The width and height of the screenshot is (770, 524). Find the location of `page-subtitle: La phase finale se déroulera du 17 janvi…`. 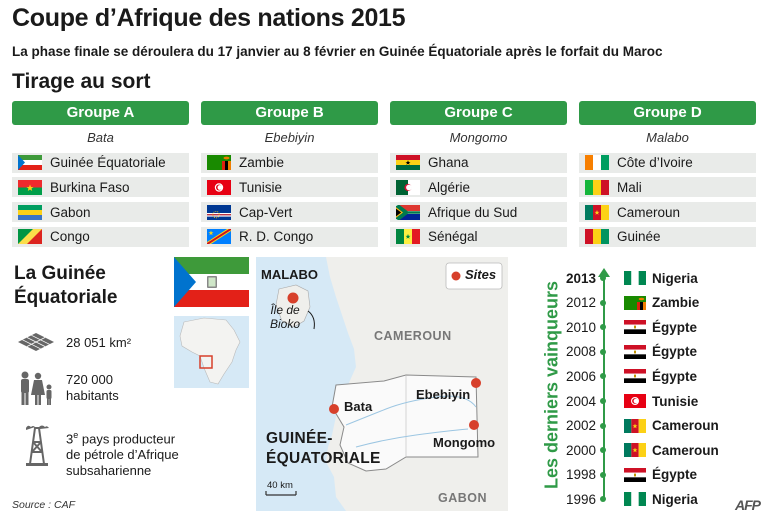

page-subtitle: La phase finale se déroulera du 17 janvi… is located at coordinates (337, 51).